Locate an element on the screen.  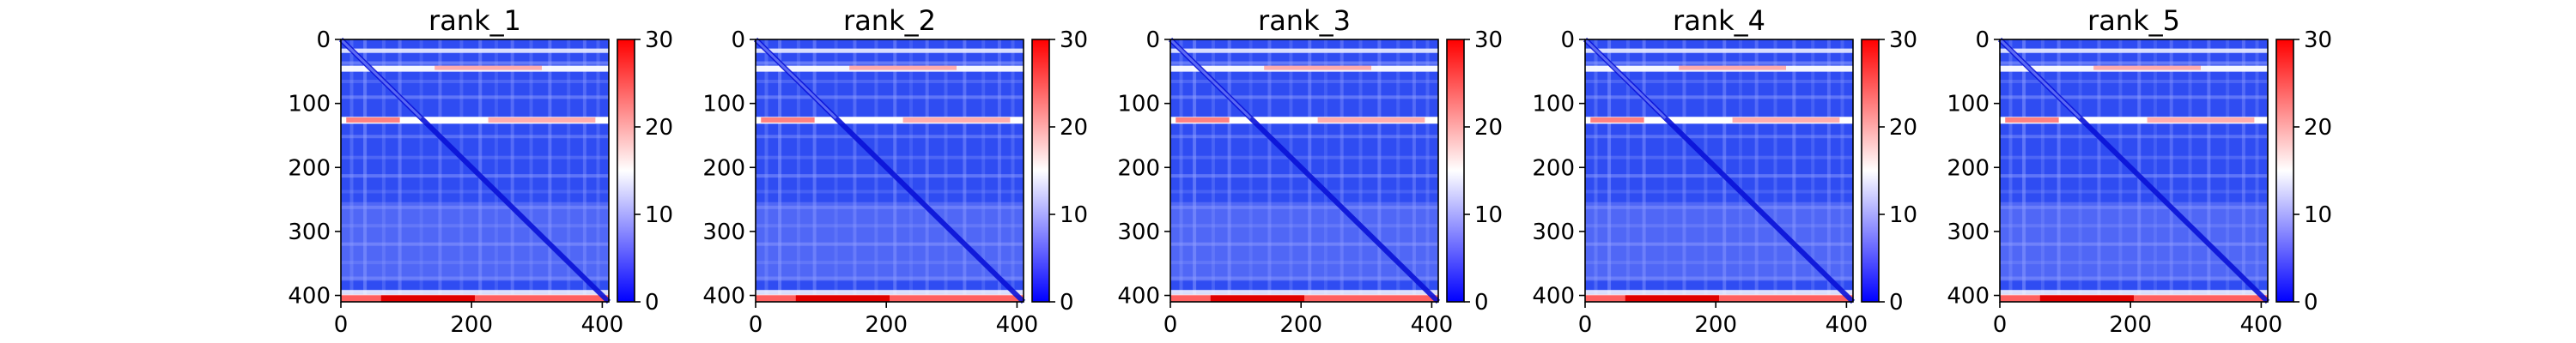
panel-title: rank_3 is located at coordinates (1305, 20).